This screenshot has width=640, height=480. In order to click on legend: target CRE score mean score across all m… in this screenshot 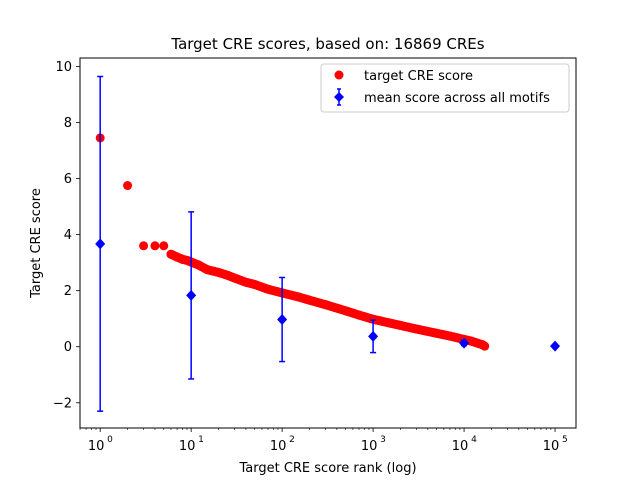, I will do `click(445, 88)`.